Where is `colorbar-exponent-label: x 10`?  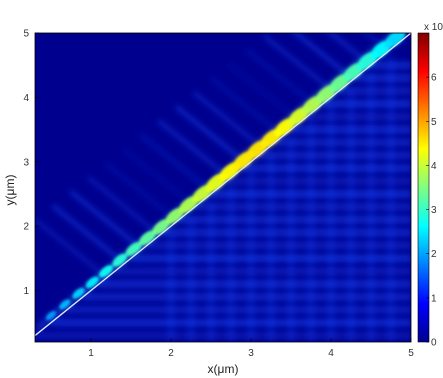 colorbar-exponent-label: x 10 is located at coordinates (433, 27).